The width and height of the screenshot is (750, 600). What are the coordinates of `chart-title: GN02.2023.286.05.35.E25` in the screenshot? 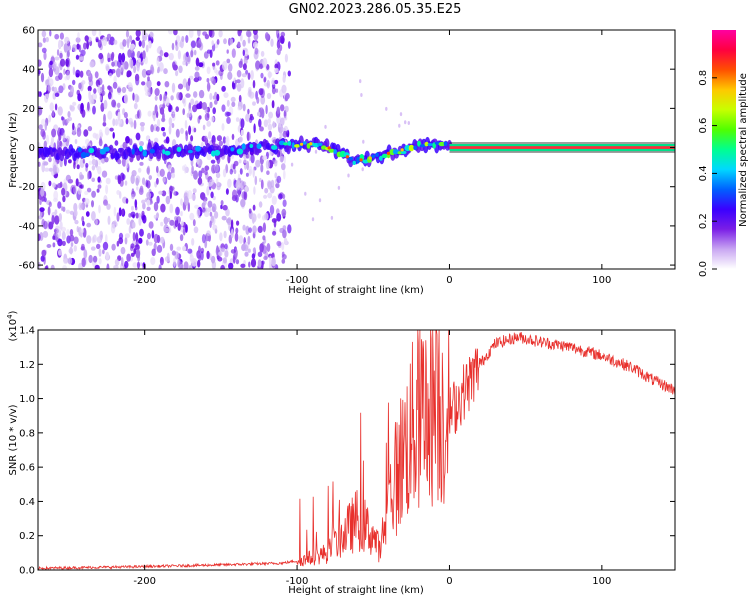 It's located at (375, 9).